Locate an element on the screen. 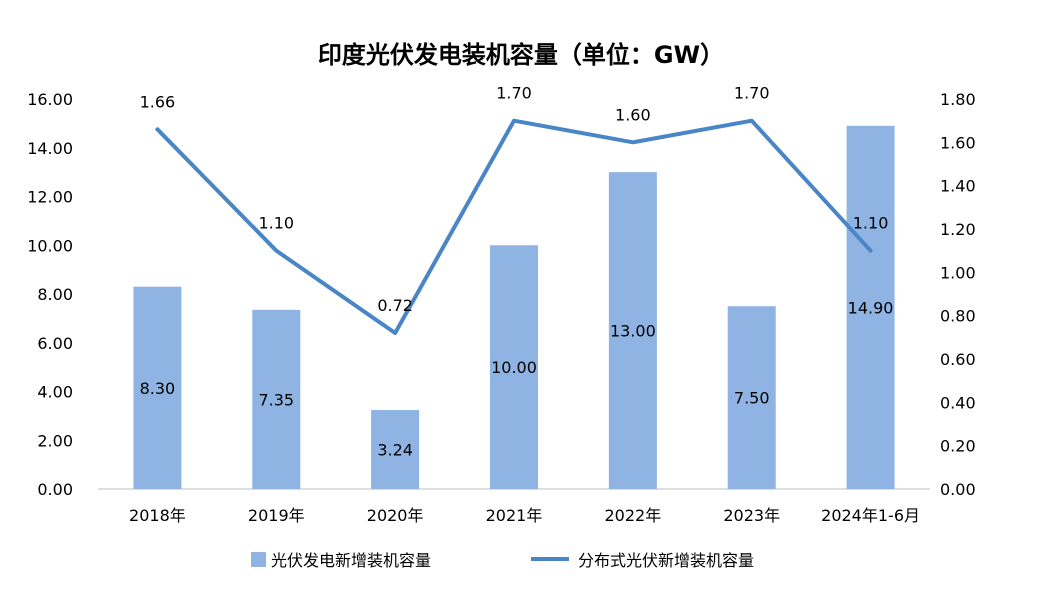 Image resolution: width=1042 pixels, height=599 pixels. left-y-tick-label: 2.00 is located at coordinates (55, 440).